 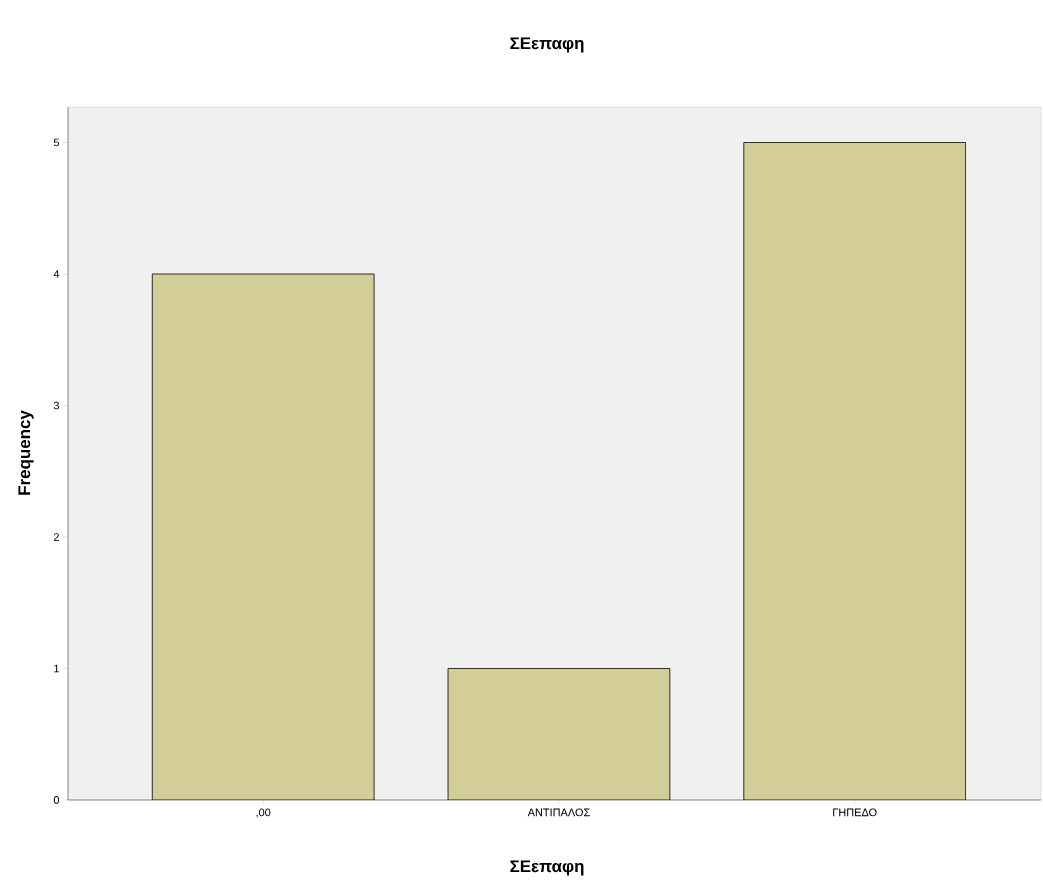 I want to click on y-tick-label: 2, so click(x=56, y=537).